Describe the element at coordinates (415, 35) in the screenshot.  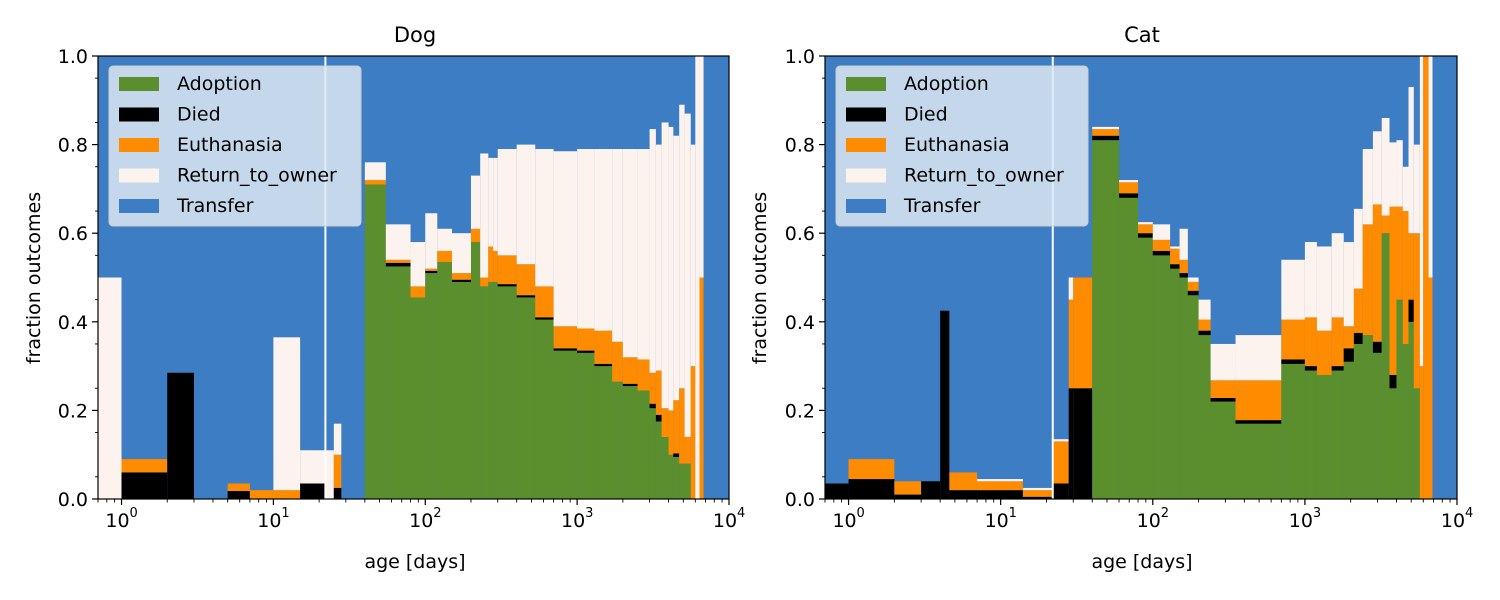
I see `dog-chart-title: Dog` at that location.